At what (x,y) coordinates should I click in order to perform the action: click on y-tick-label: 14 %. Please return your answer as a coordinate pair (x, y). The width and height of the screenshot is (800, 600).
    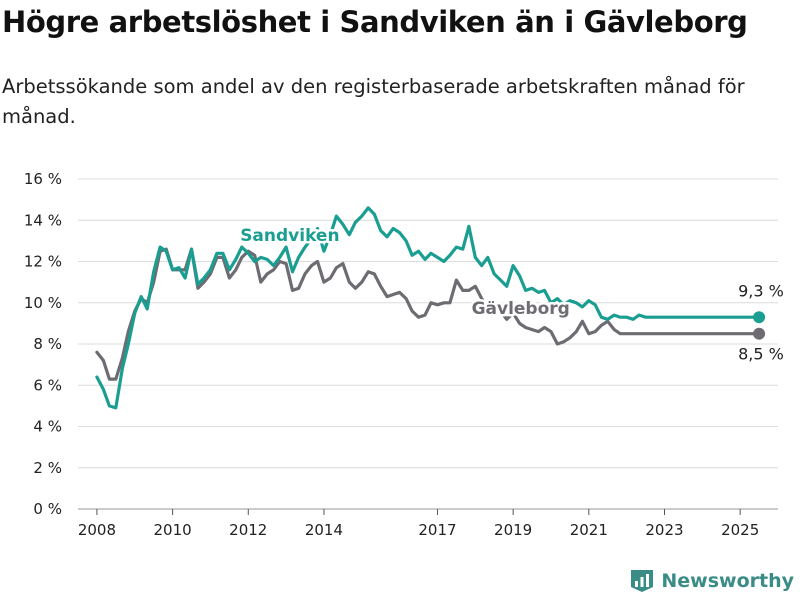
    Looking at the image, I should click on (43, 220).